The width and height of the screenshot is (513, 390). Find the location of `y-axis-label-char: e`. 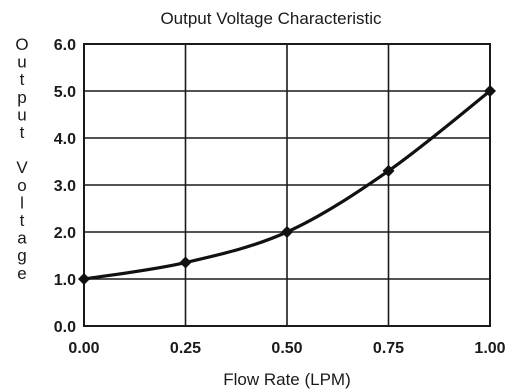

y-axis-label-char: e is located at coordinates (21, 273).